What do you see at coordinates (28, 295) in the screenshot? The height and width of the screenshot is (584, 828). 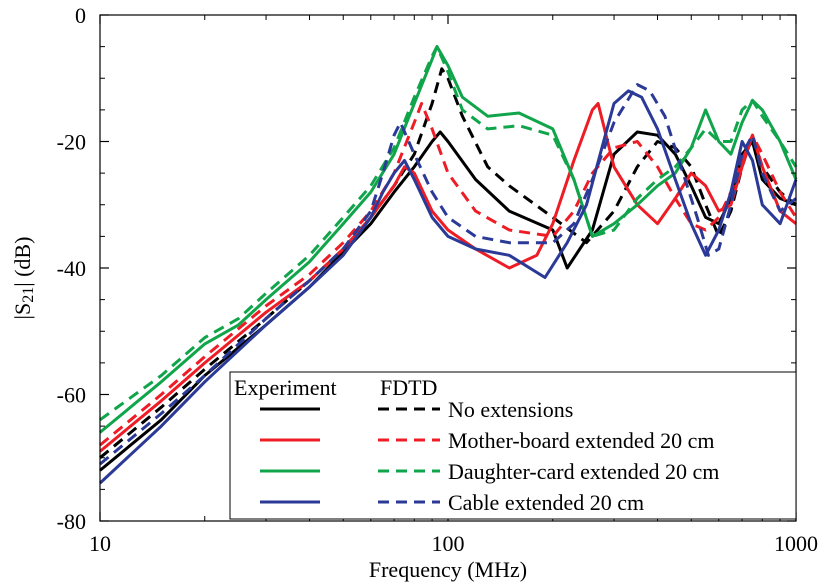 I see `y-axis-title-subscript: 21` at bounding box center [28, 295].